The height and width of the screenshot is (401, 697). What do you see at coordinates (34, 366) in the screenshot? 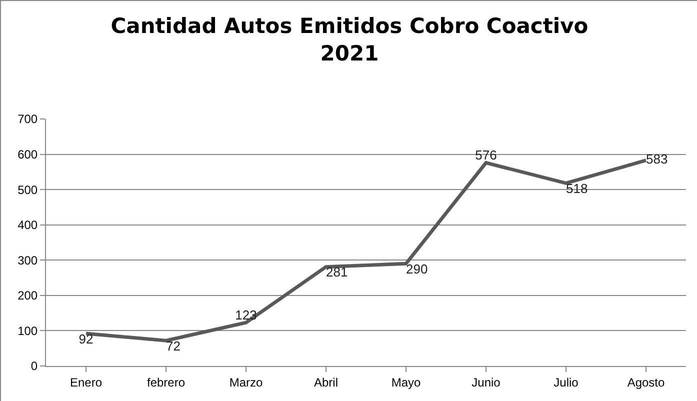
I see `y-tick-label: 0` at bounding box center [34, 366].